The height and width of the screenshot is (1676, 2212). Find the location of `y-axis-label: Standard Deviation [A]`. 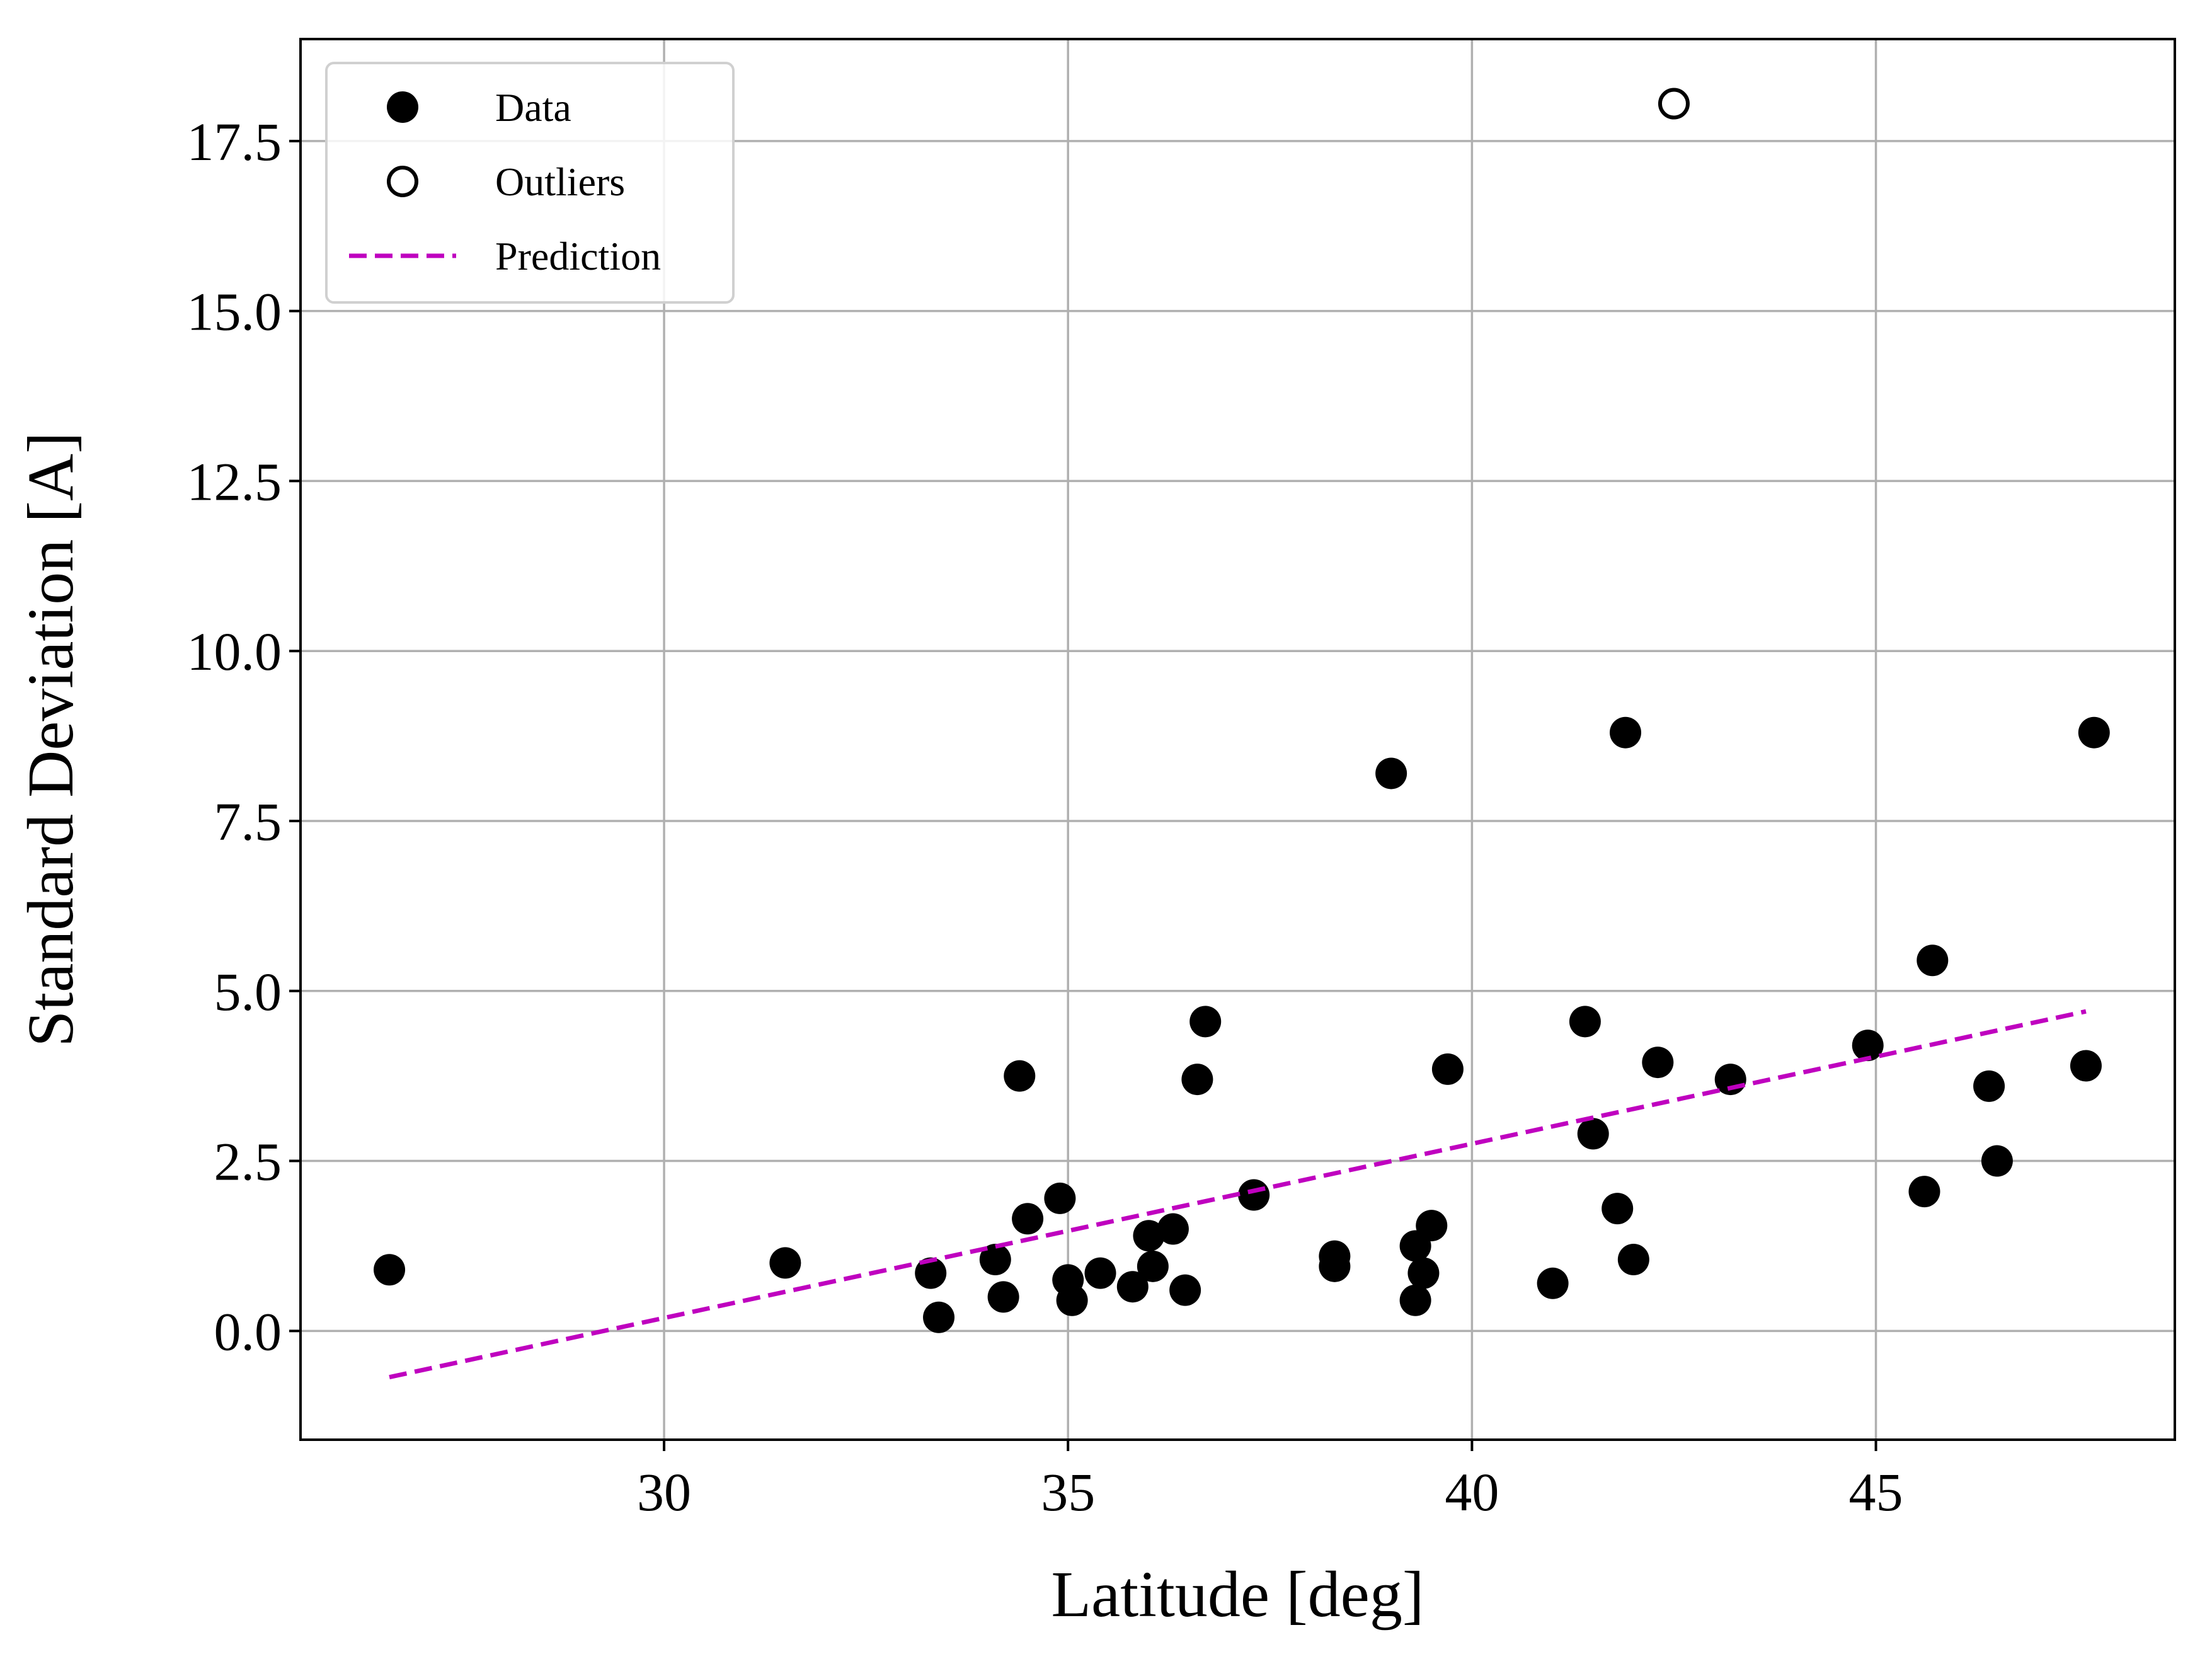

y-axis-label: Standard Deviation [A] is located at coordinates (50, 739).